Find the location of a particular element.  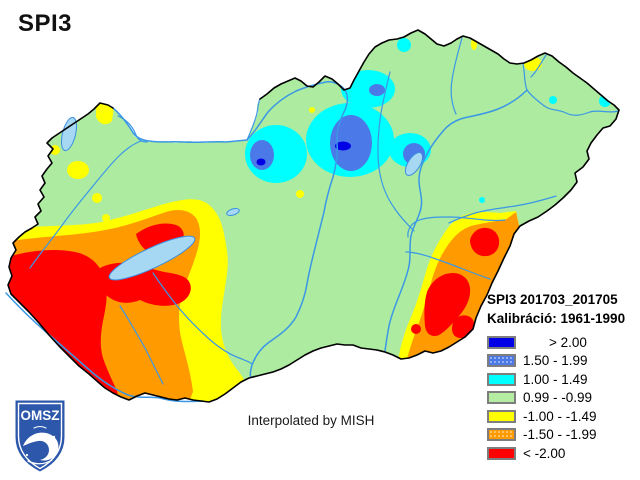

legend-label: 1.00 - 1.49 is located at coordinates (555, 379).